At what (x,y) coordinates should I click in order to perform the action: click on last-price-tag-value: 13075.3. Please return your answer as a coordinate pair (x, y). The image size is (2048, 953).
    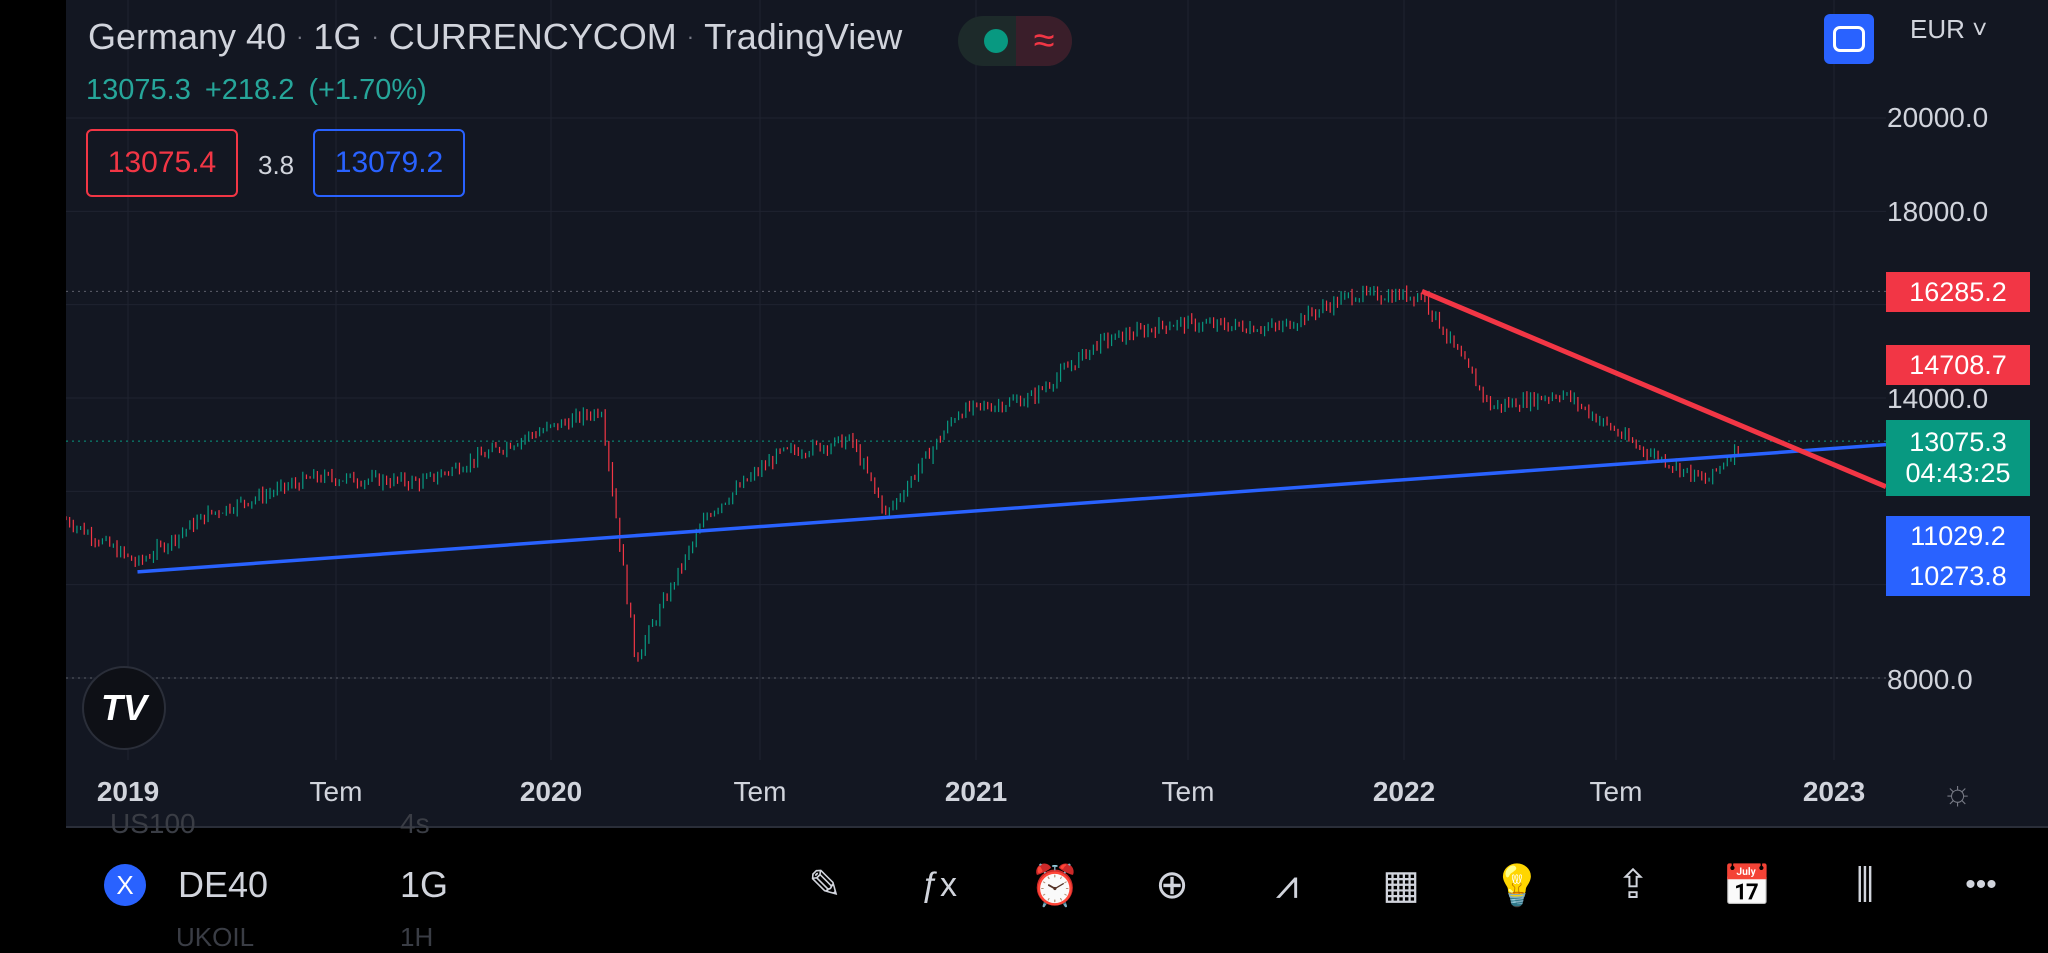
    Looking at the image, I should click on (1958, 442).